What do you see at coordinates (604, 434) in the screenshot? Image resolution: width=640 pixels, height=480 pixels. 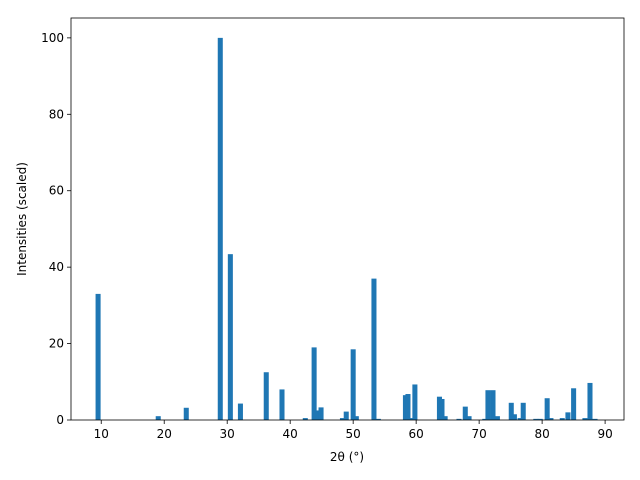 I see `x-tick-label: 90` at bounding box center [604, 434].